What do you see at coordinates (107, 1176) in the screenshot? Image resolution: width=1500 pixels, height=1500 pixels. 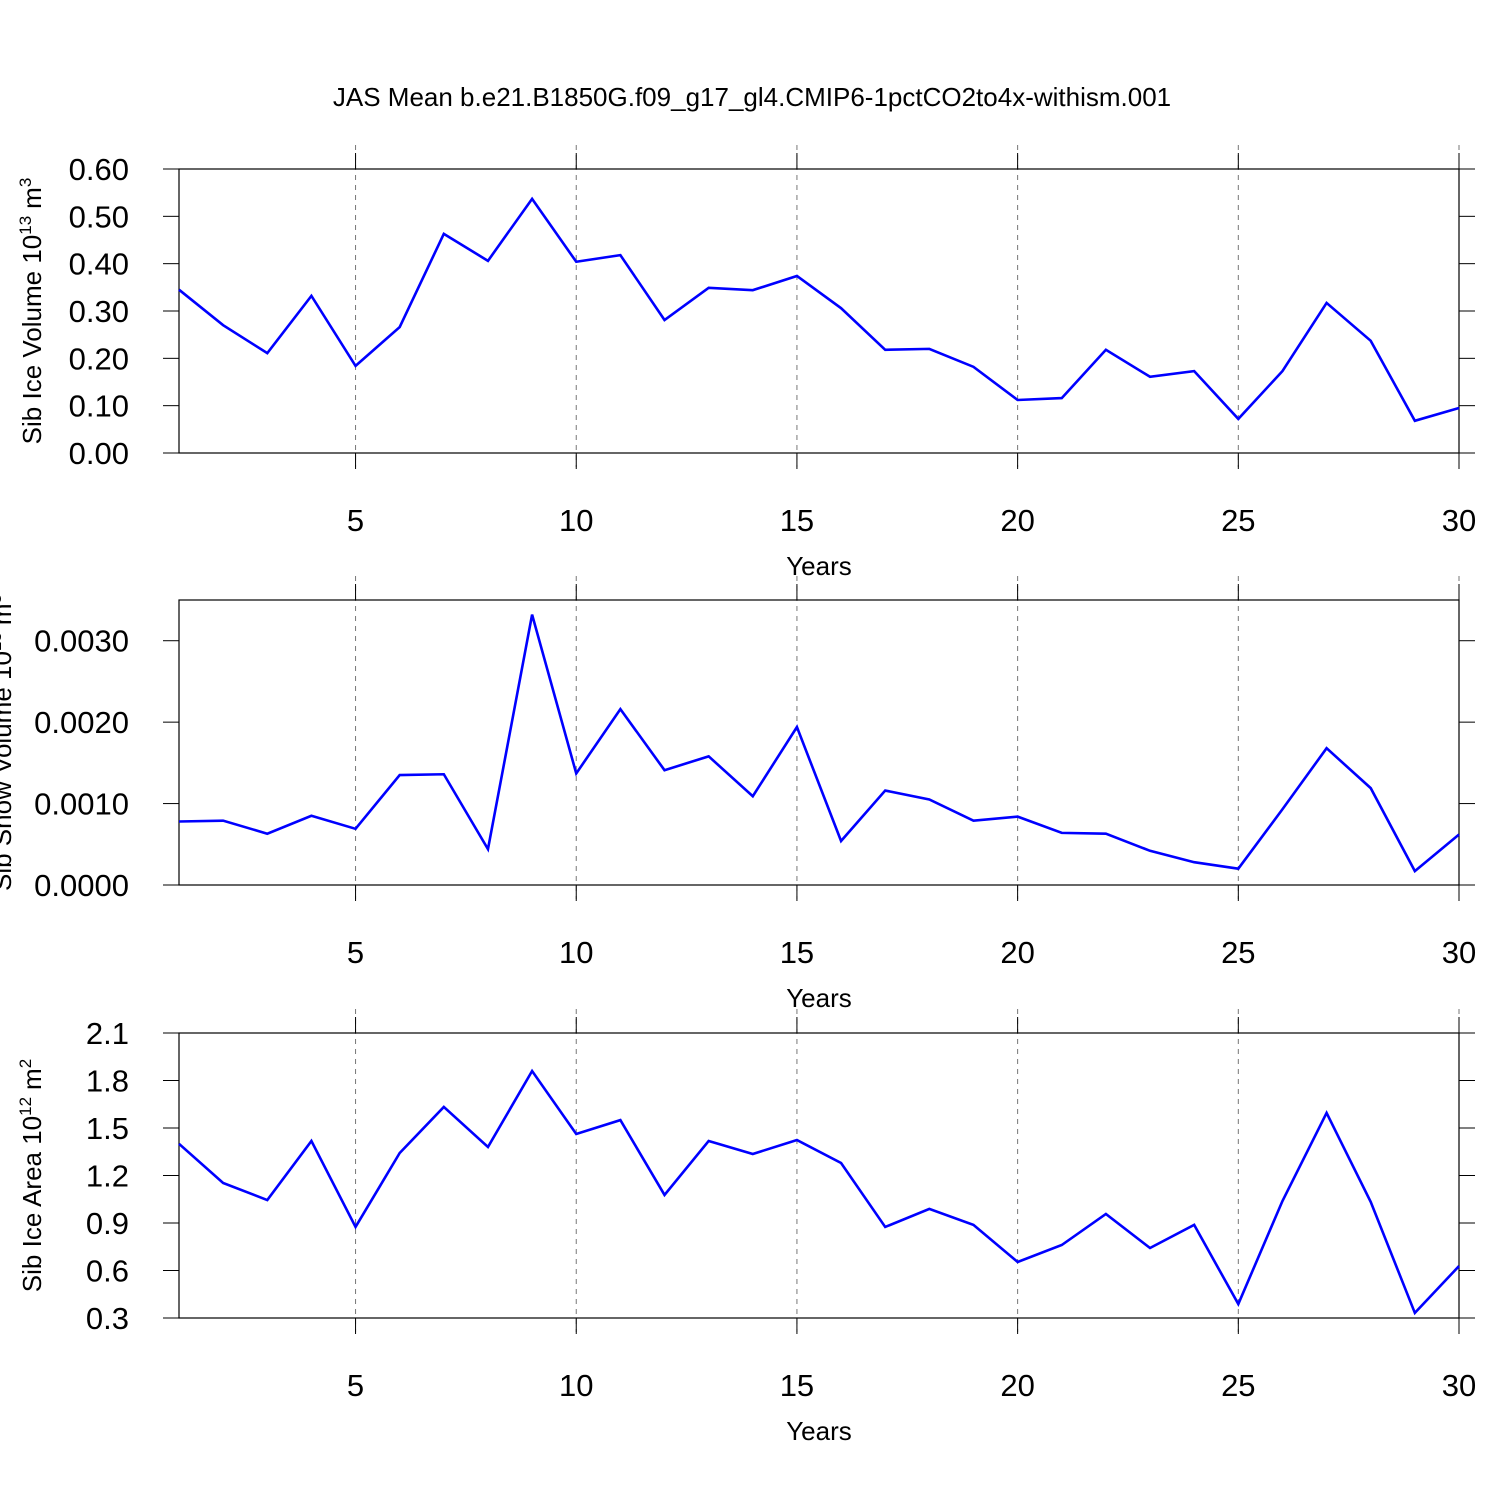 I see `y-tick-label: 1.2` at bounding box center [107, 1176].